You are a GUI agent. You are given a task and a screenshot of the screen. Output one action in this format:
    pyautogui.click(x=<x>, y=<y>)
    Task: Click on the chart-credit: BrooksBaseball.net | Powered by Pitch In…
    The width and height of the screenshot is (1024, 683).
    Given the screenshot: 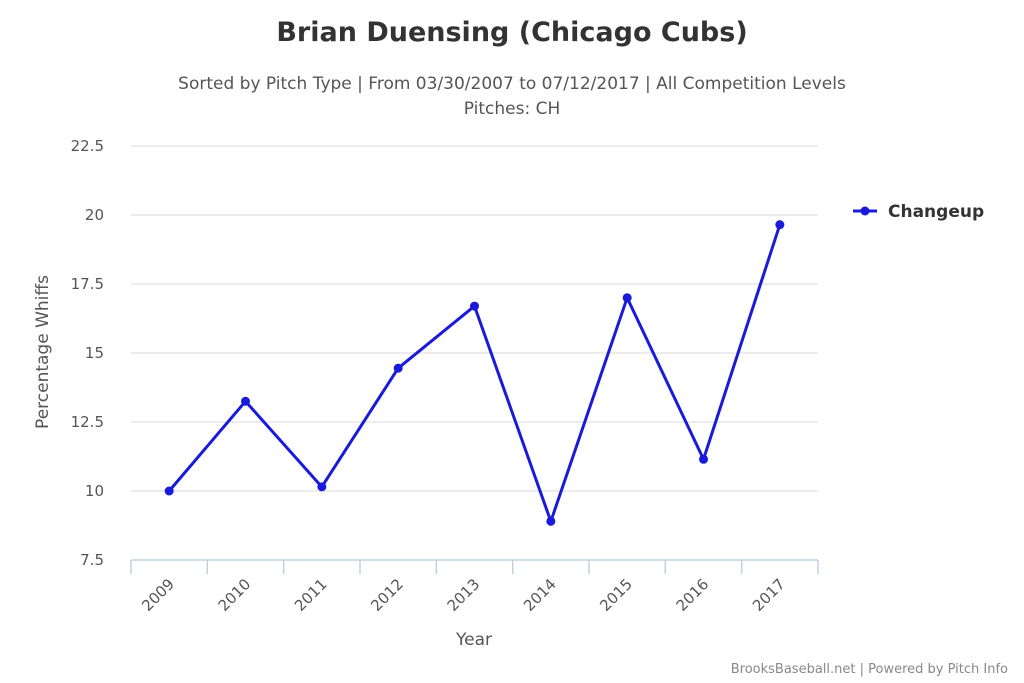 What is the action you would take?
    pyautogui.click(x=869, y=669)
    